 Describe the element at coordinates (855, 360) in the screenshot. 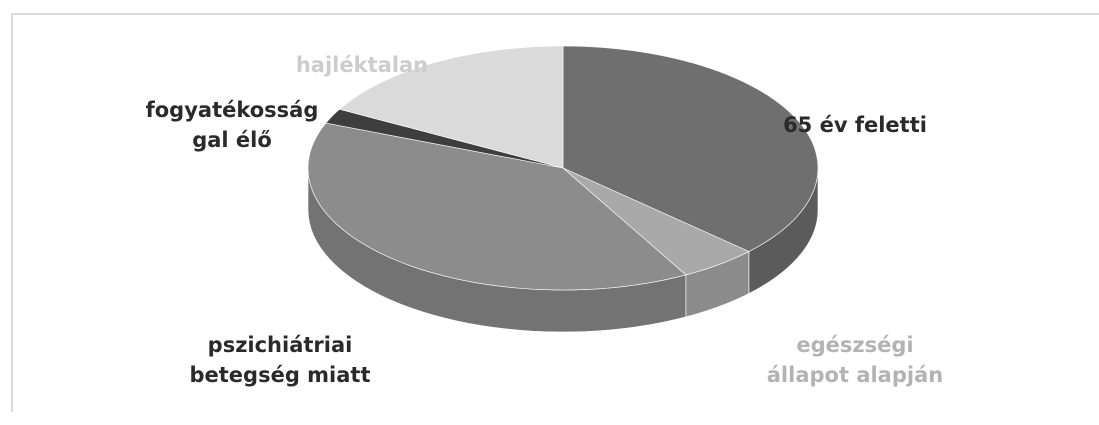

I see `slice-label: egészségi állapot alapján` at that location.